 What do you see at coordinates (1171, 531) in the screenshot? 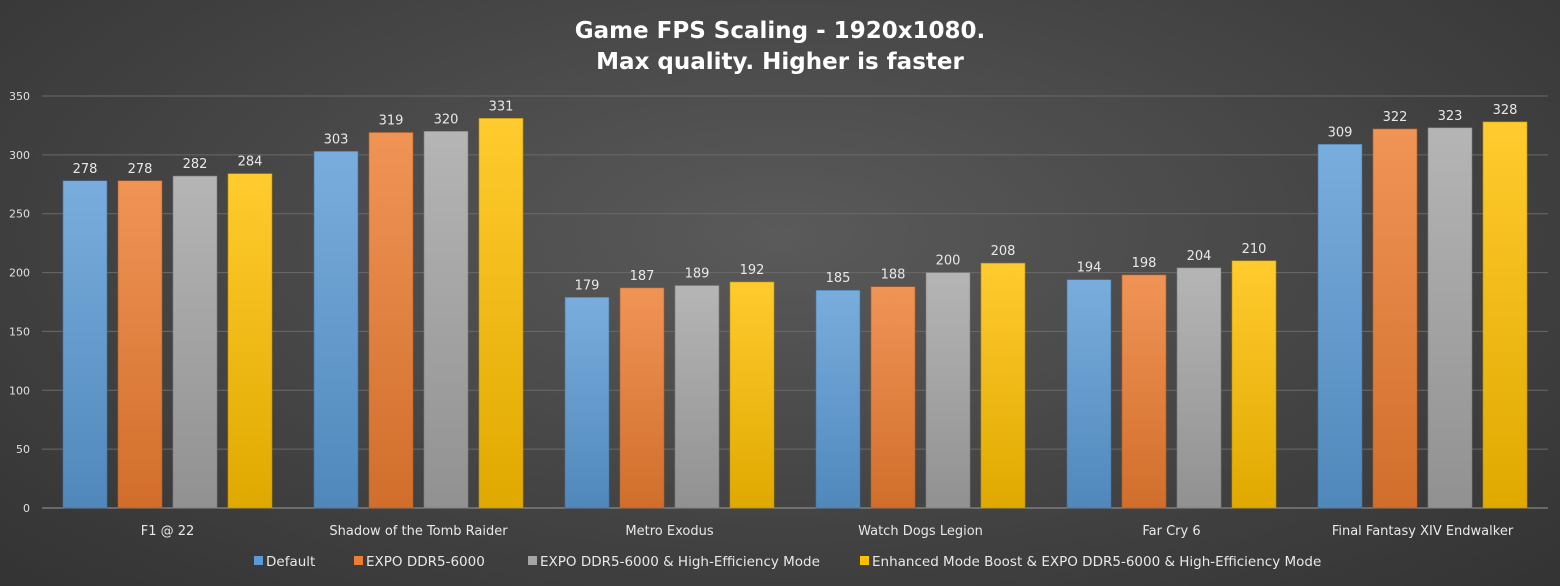
I see `x-category-label: Far Cry 6` at bounding box center [1171, 531].